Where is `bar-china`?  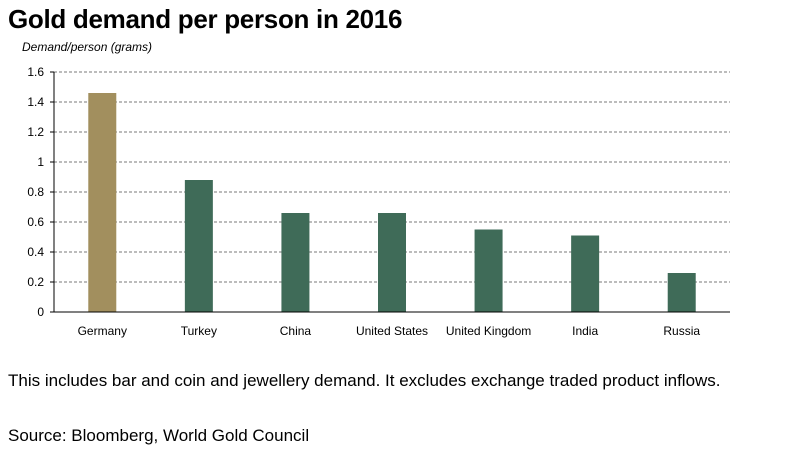 bar-china is located at coordinates (295, 262).